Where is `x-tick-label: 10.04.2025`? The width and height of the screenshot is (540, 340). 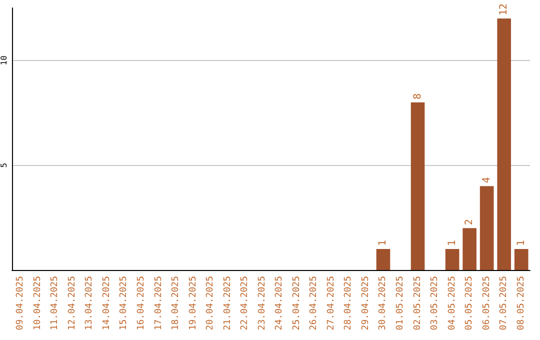
x-tick-label: 10.04.2025 is located at coordinates (37, 303).